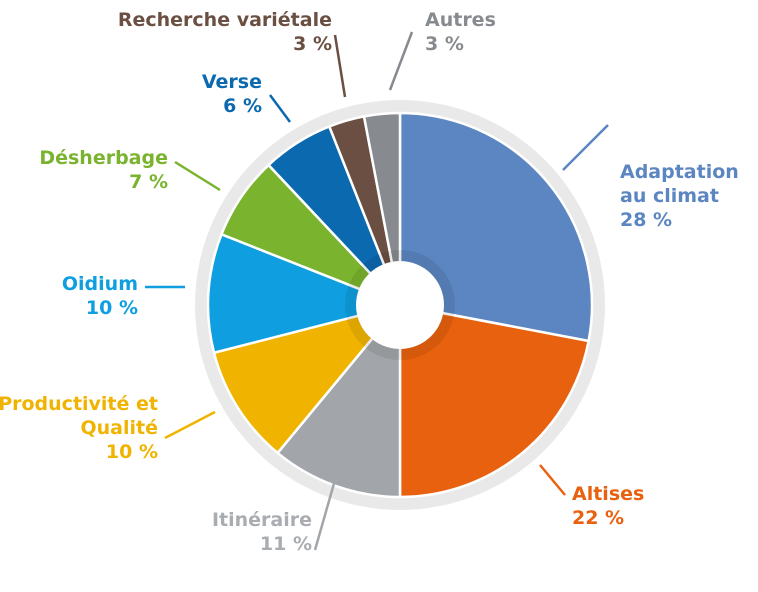  What do you see at coordinates (224, 20) in the screenshot?
I see `category-label: Recherche variétale` at bounding box center [224, 20].